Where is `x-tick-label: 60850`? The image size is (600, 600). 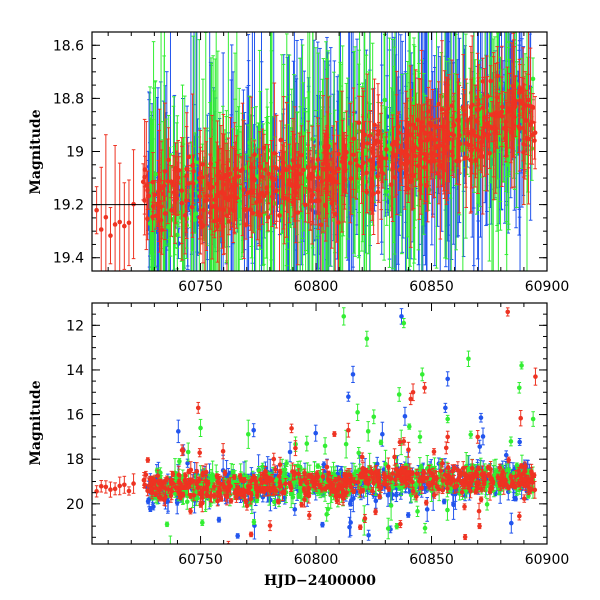
x-tick-label: 60850 is located at coordinates (431, 287).